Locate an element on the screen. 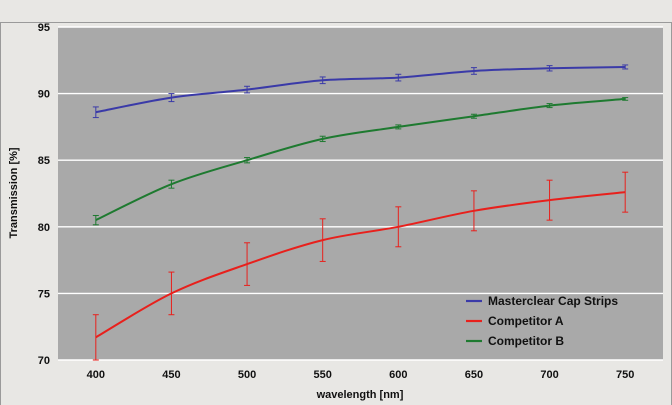 This screenshot has width=672, height=405. x-tick-label: 700 is located at coordinates (549, 375).